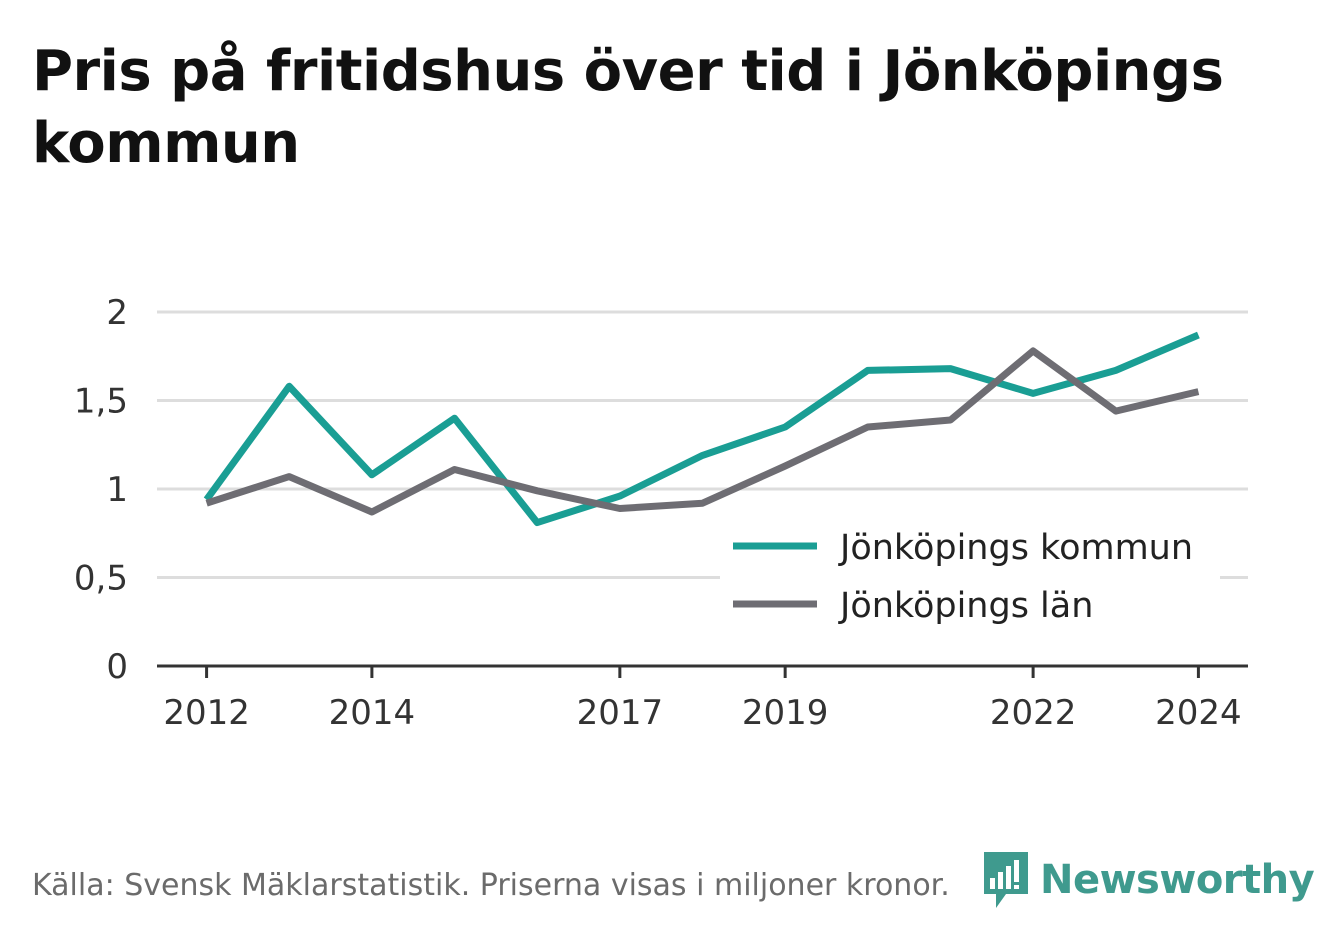 The width and height of the screenshot is (1322, 939). I want to click on y-tick-label: 0,5, so click(101, 579).